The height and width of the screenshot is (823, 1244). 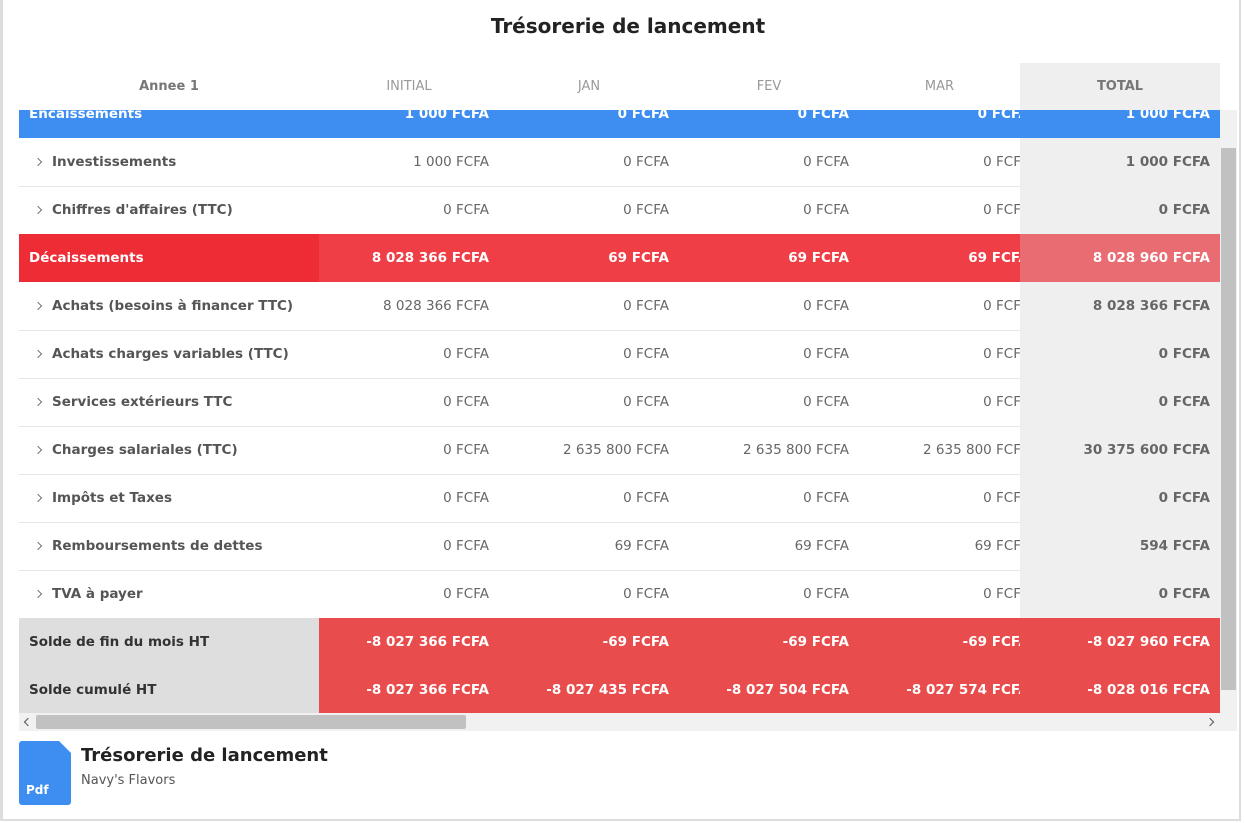 I want to click on row-label: Remboursements de dettes, so click(x=169, y=546).